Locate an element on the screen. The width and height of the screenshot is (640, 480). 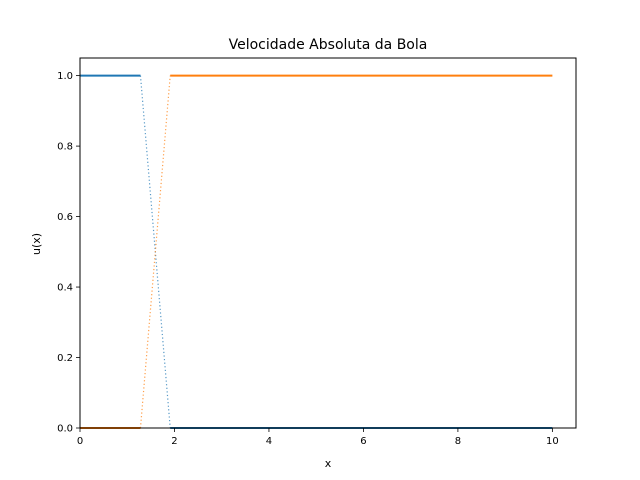
y-tick-label: 0.4 is located at coordinates (65, 288).